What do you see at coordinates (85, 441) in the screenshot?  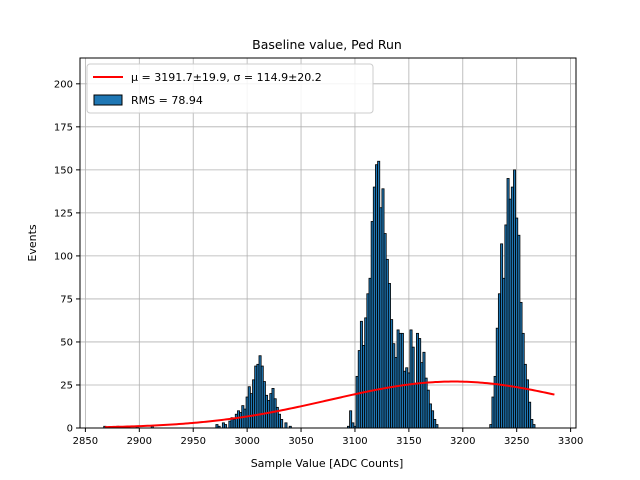 I see `x-tick-label: 2850` at bounding box center [85, 441].